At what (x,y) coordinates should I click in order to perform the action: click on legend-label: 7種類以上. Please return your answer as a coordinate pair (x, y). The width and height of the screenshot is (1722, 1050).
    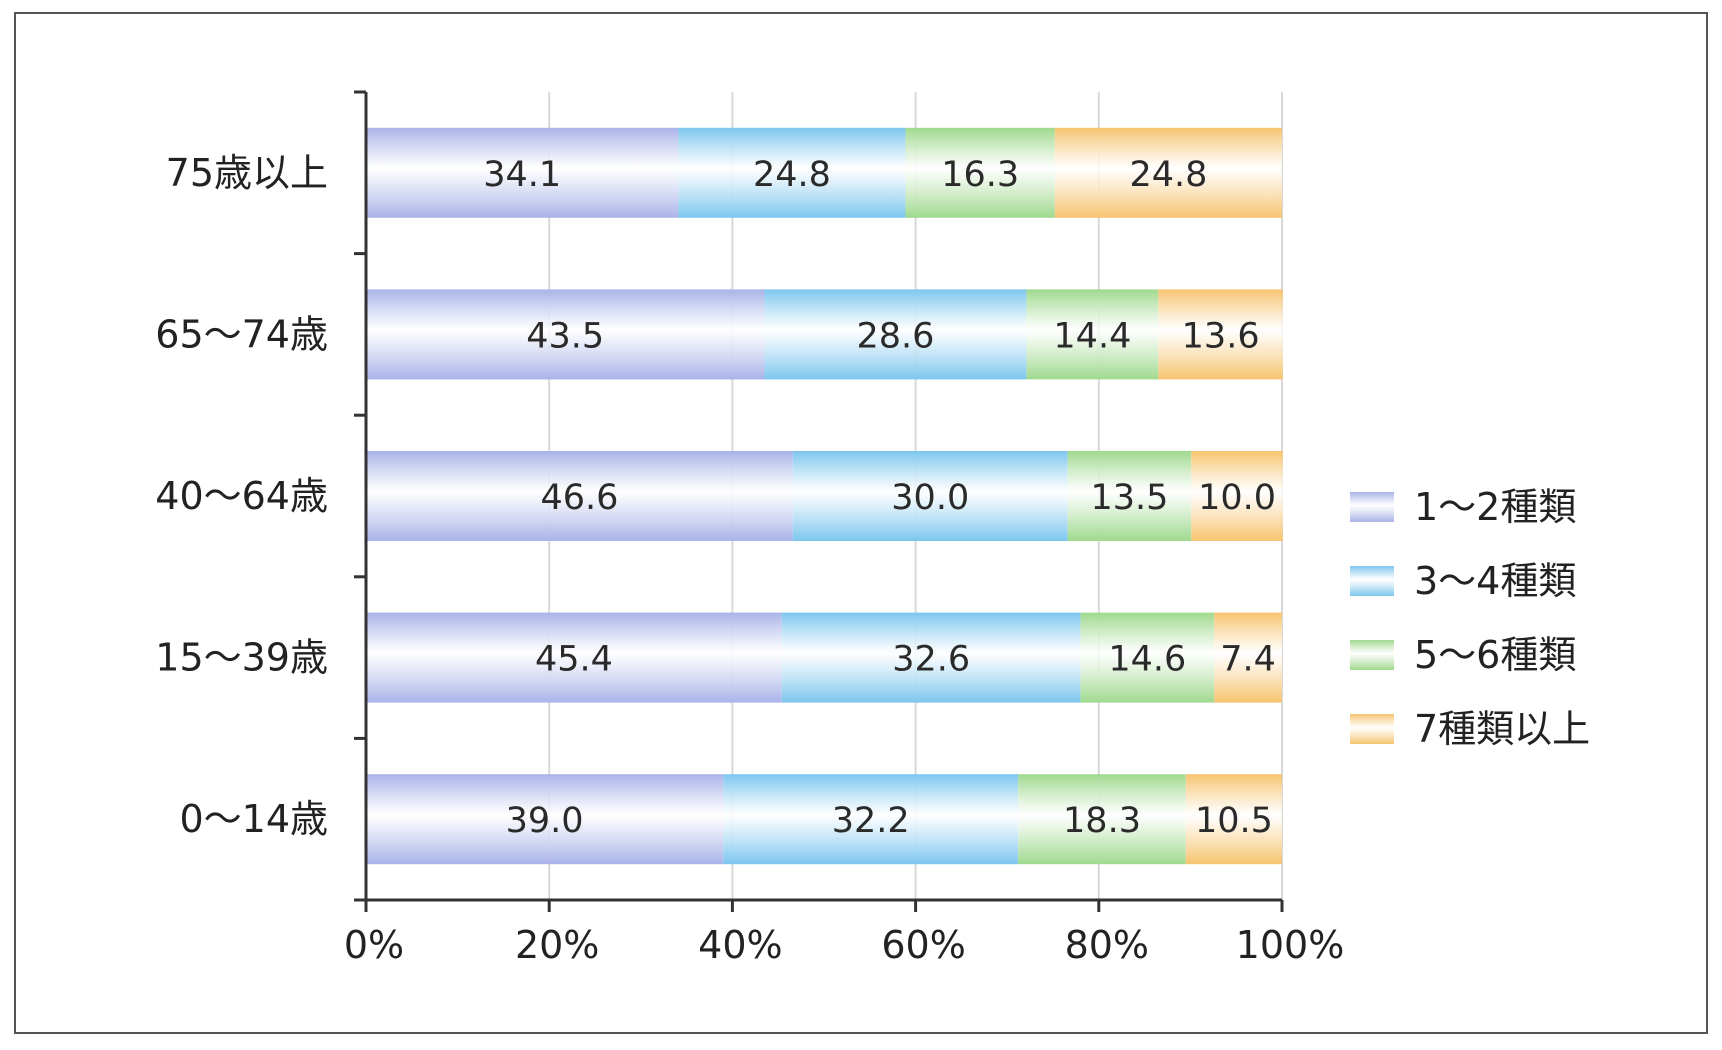
    Looking at the image, I should click on (1502, 729).